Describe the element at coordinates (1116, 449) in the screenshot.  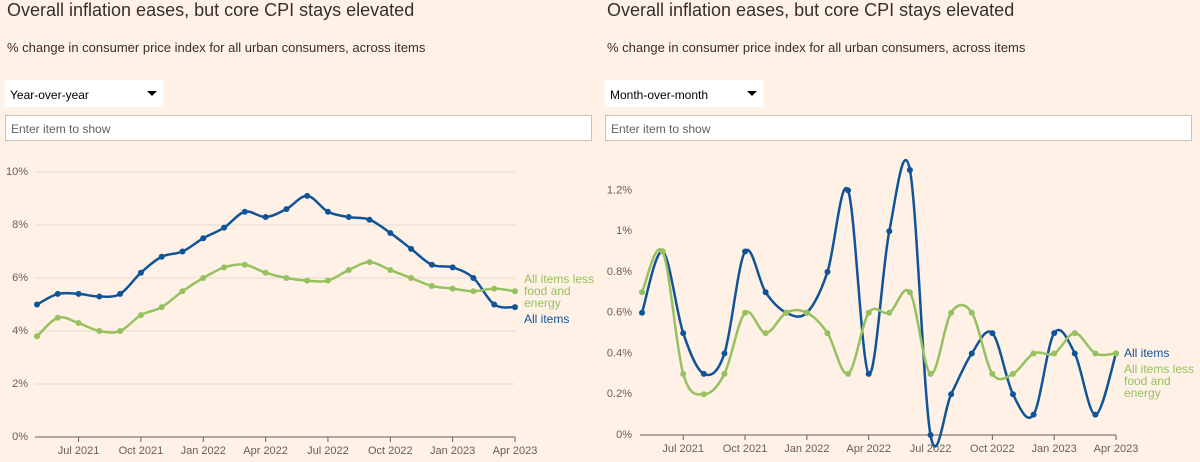
I see `x-tick-label: Apr 2023` at that location.